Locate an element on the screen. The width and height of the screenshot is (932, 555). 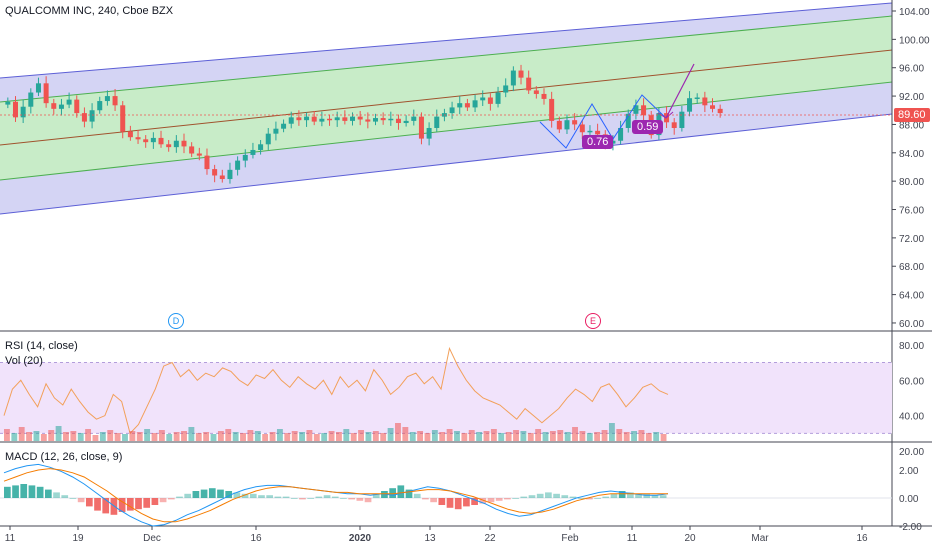
time-axis-label: 22 is located at coordinates (490, 538).